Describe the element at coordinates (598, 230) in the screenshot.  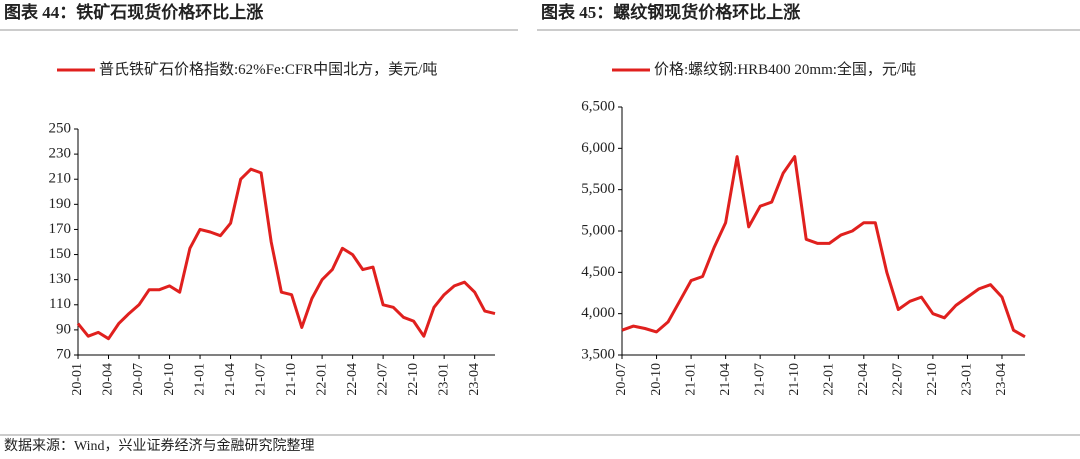
I see `y-tick-label: 5,000` at that location.